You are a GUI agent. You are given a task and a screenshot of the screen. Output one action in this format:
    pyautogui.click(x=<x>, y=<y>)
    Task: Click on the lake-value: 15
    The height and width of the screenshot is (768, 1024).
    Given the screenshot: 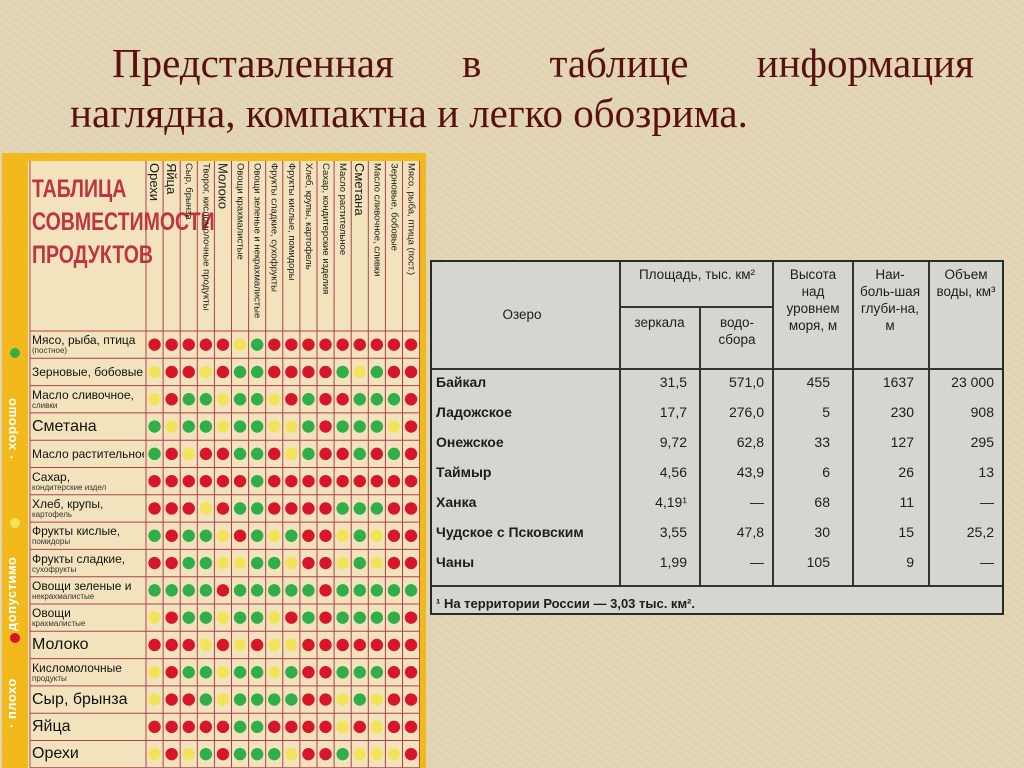 What is the action you would take?
    pyautogui.click(x=906, y=532)
    